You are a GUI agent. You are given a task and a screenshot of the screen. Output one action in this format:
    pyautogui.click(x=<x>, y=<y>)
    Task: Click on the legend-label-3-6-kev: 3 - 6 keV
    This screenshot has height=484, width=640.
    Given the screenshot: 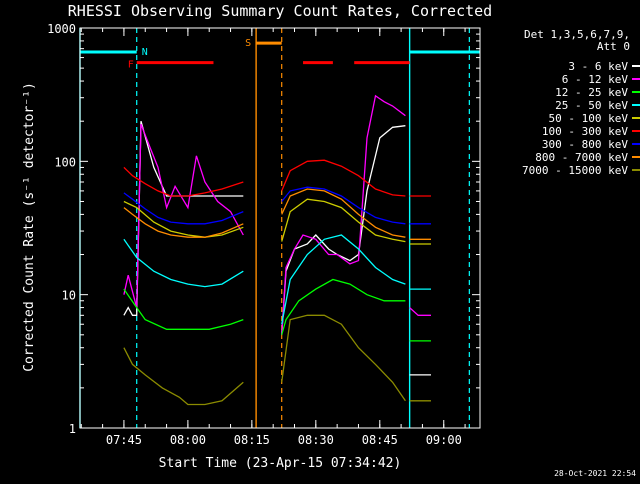 What is the action you would take?
    pyautogui.click(x=598, y=66)
    